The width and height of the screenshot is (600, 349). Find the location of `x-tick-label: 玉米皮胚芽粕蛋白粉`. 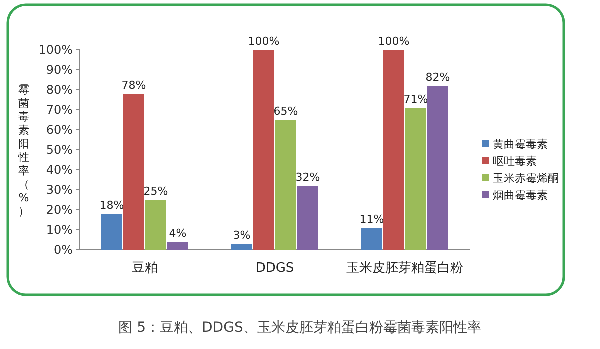

x-tick-label: 玉米皮胚芽粕蛋白粉 is located at coordinates (405, 268).